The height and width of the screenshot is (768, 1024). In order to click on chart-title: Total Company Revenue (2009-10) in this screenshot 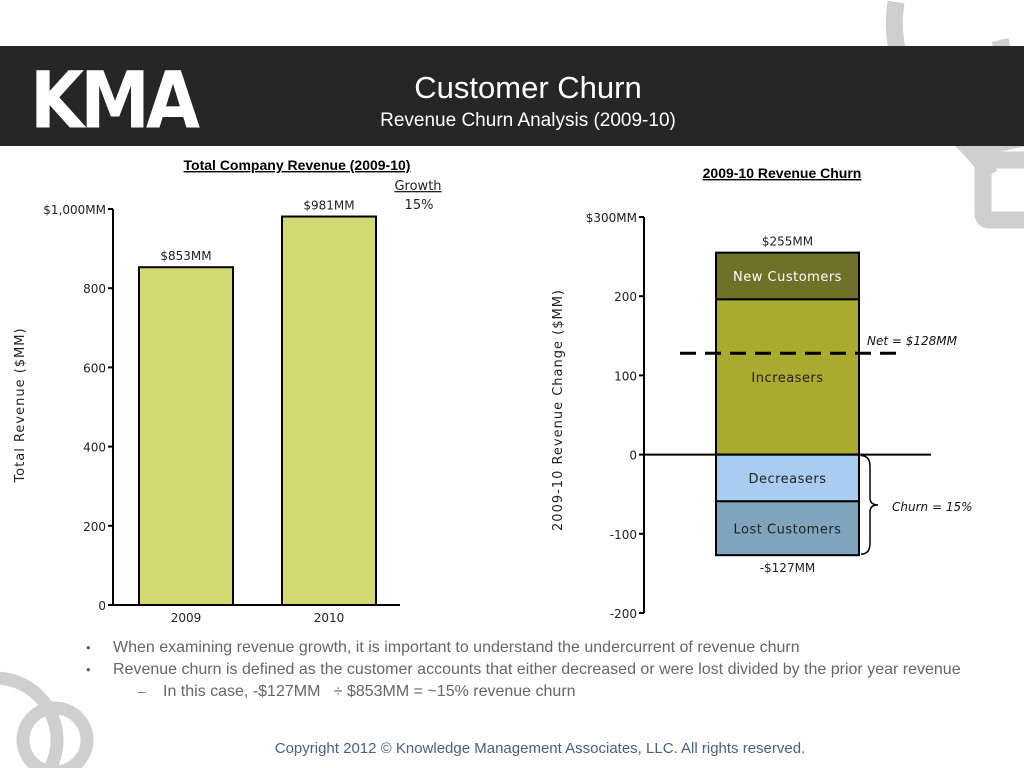, I will do `click(297, 165)`.